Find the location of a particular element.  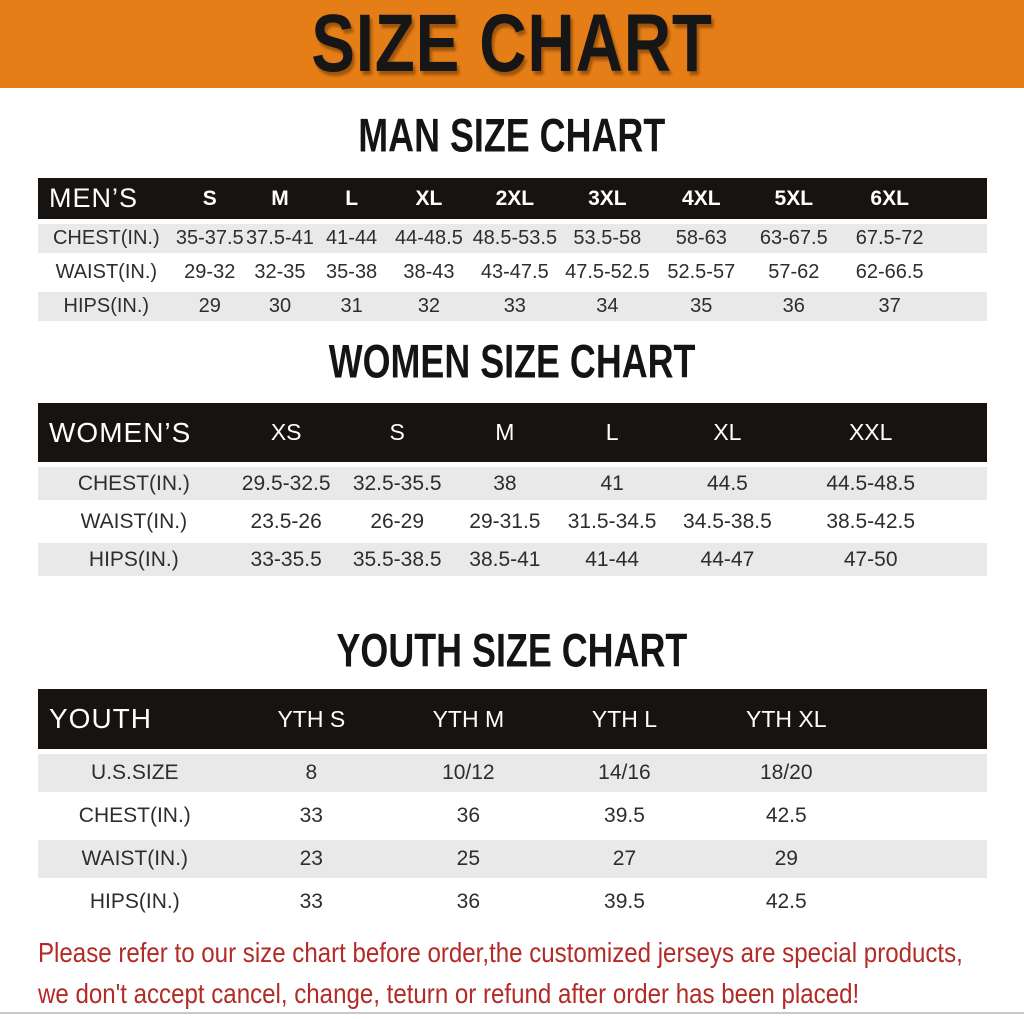

youth-waist-row: WAIST(IN.) 23 25 27 29 is located at coordinates (512, 859).